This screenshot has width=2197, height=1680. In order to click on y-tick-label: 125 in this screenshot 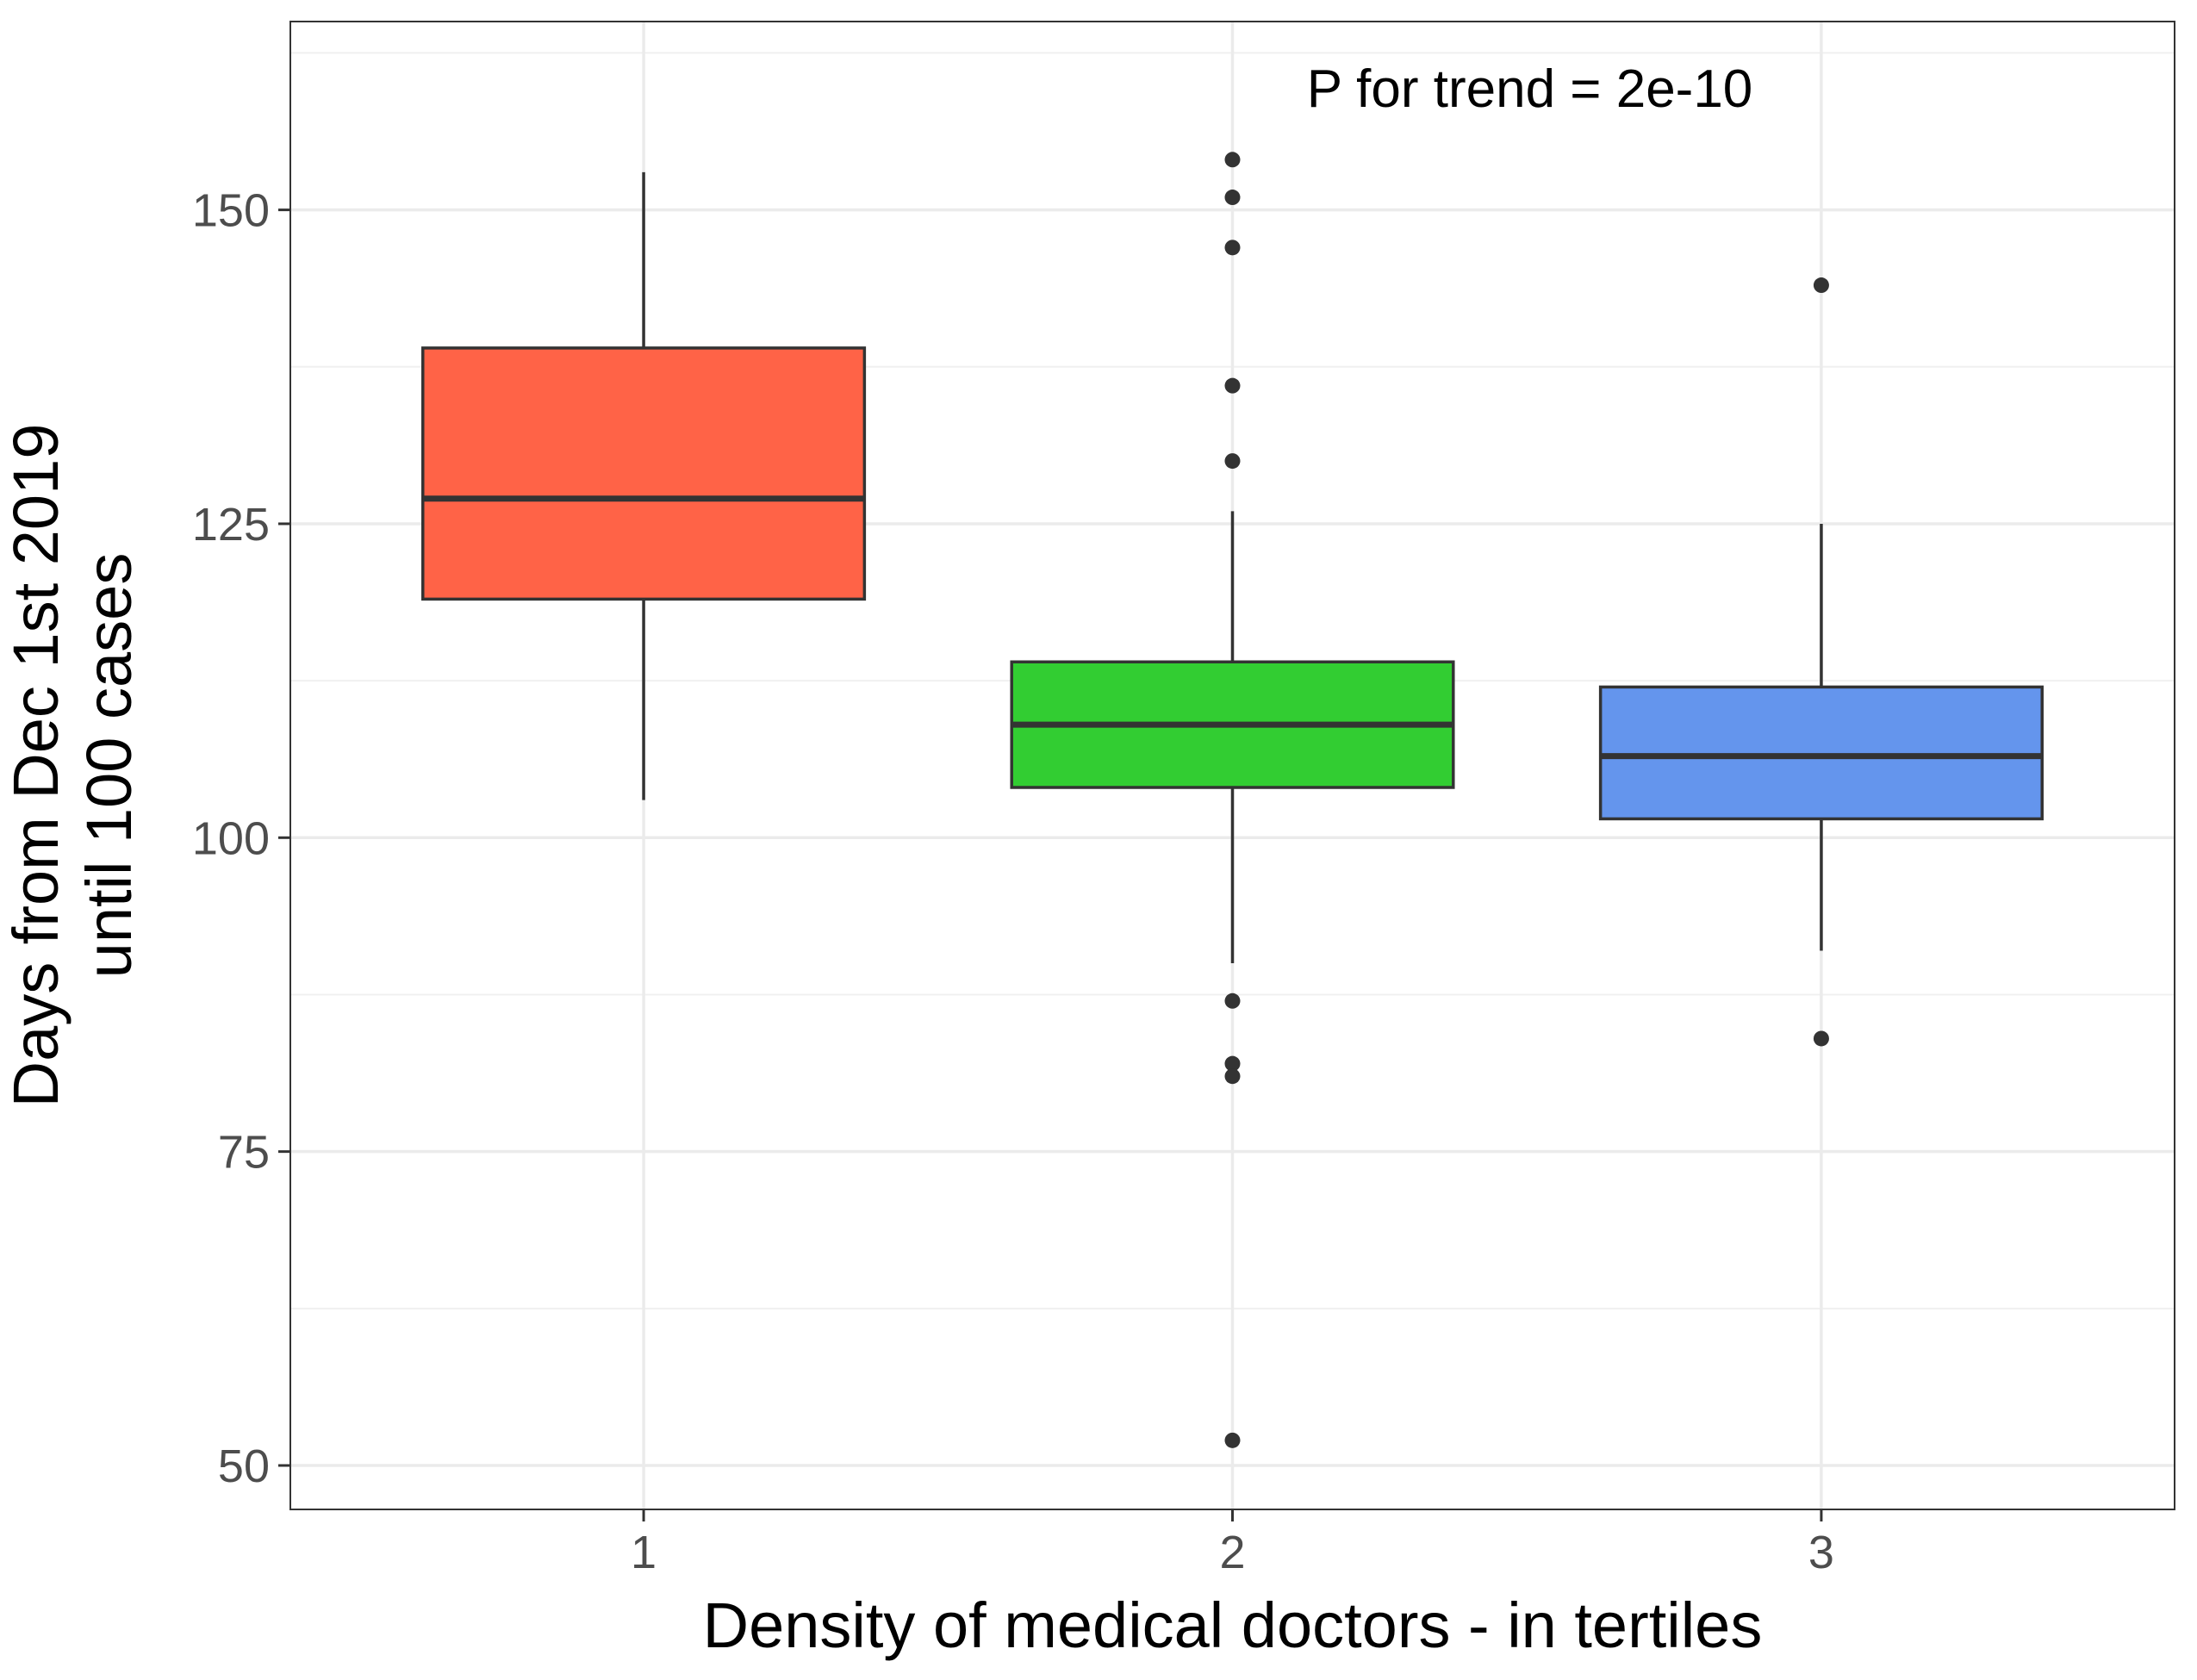, I will do `click(231, 525)`.